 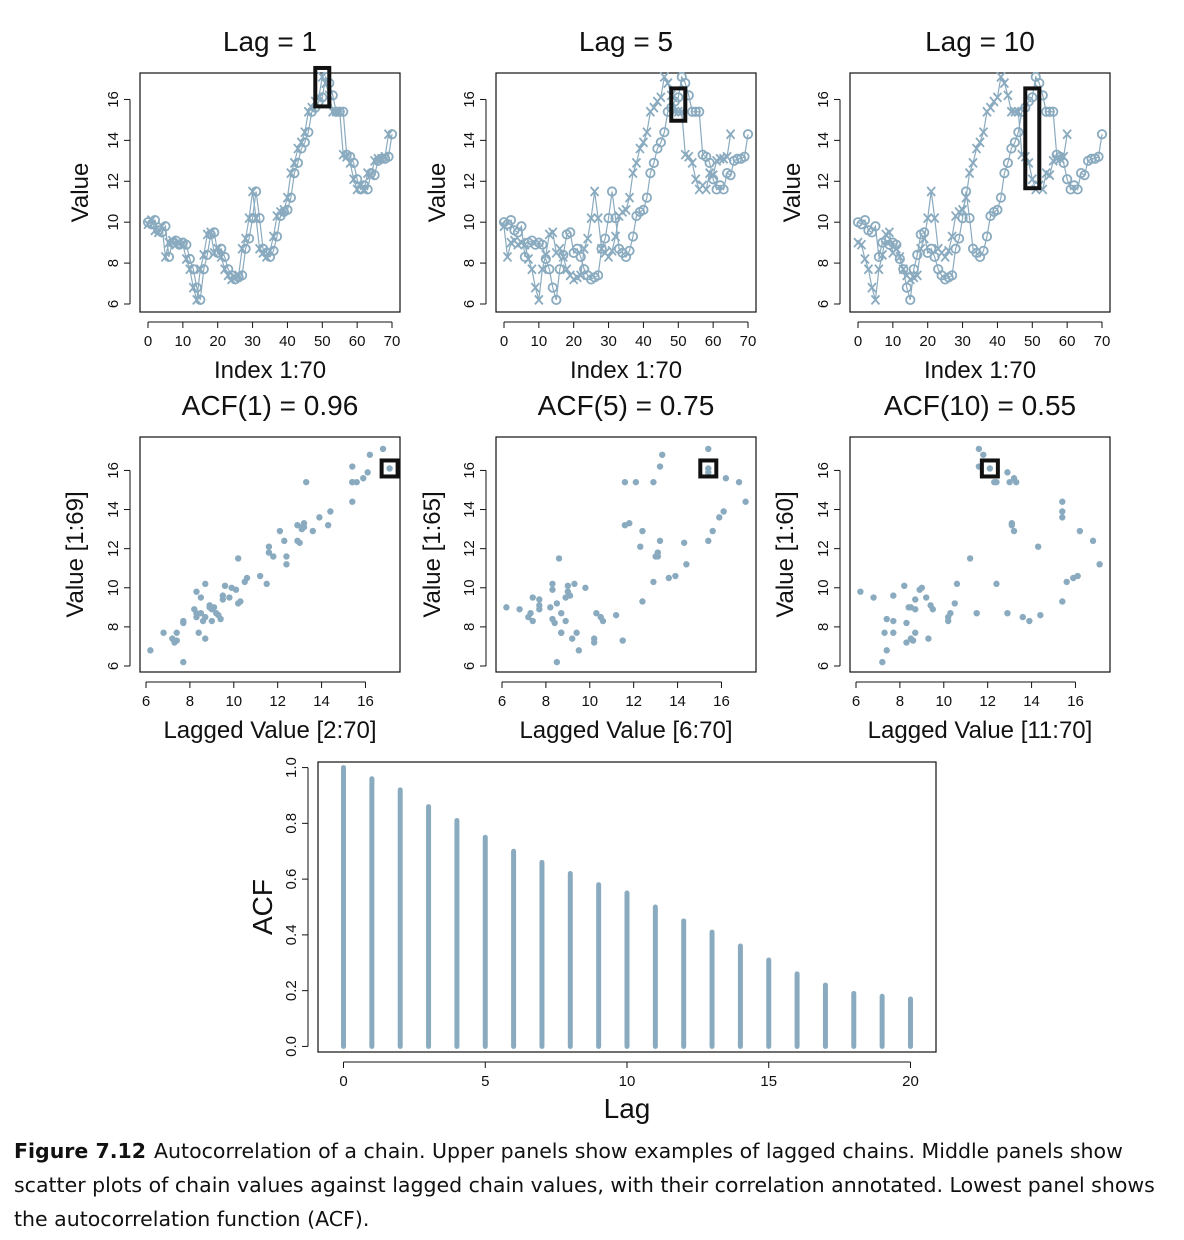 I want to click on x-tick-label: 8, so click(x=900, y=701).